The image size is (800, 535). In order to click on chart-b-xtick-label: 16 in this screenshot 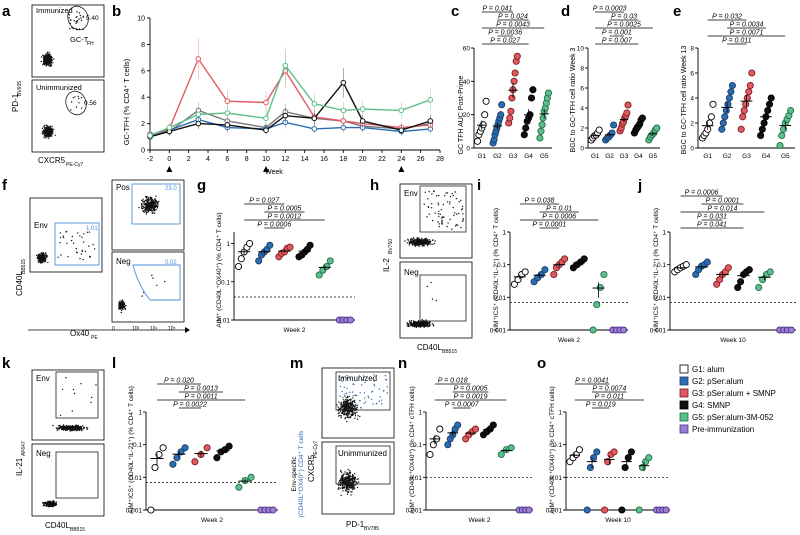, I will do `click(324, 159)`.